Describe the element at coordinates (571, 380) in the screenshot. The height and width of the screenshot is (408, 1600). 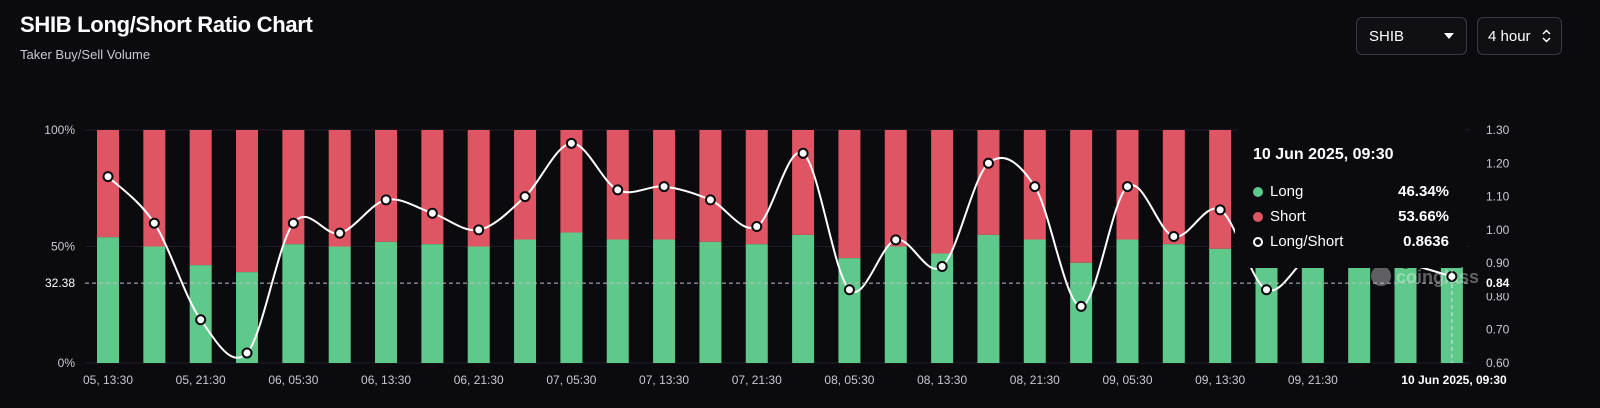
I see `x-tick-label: 07, 05:30` at that location.